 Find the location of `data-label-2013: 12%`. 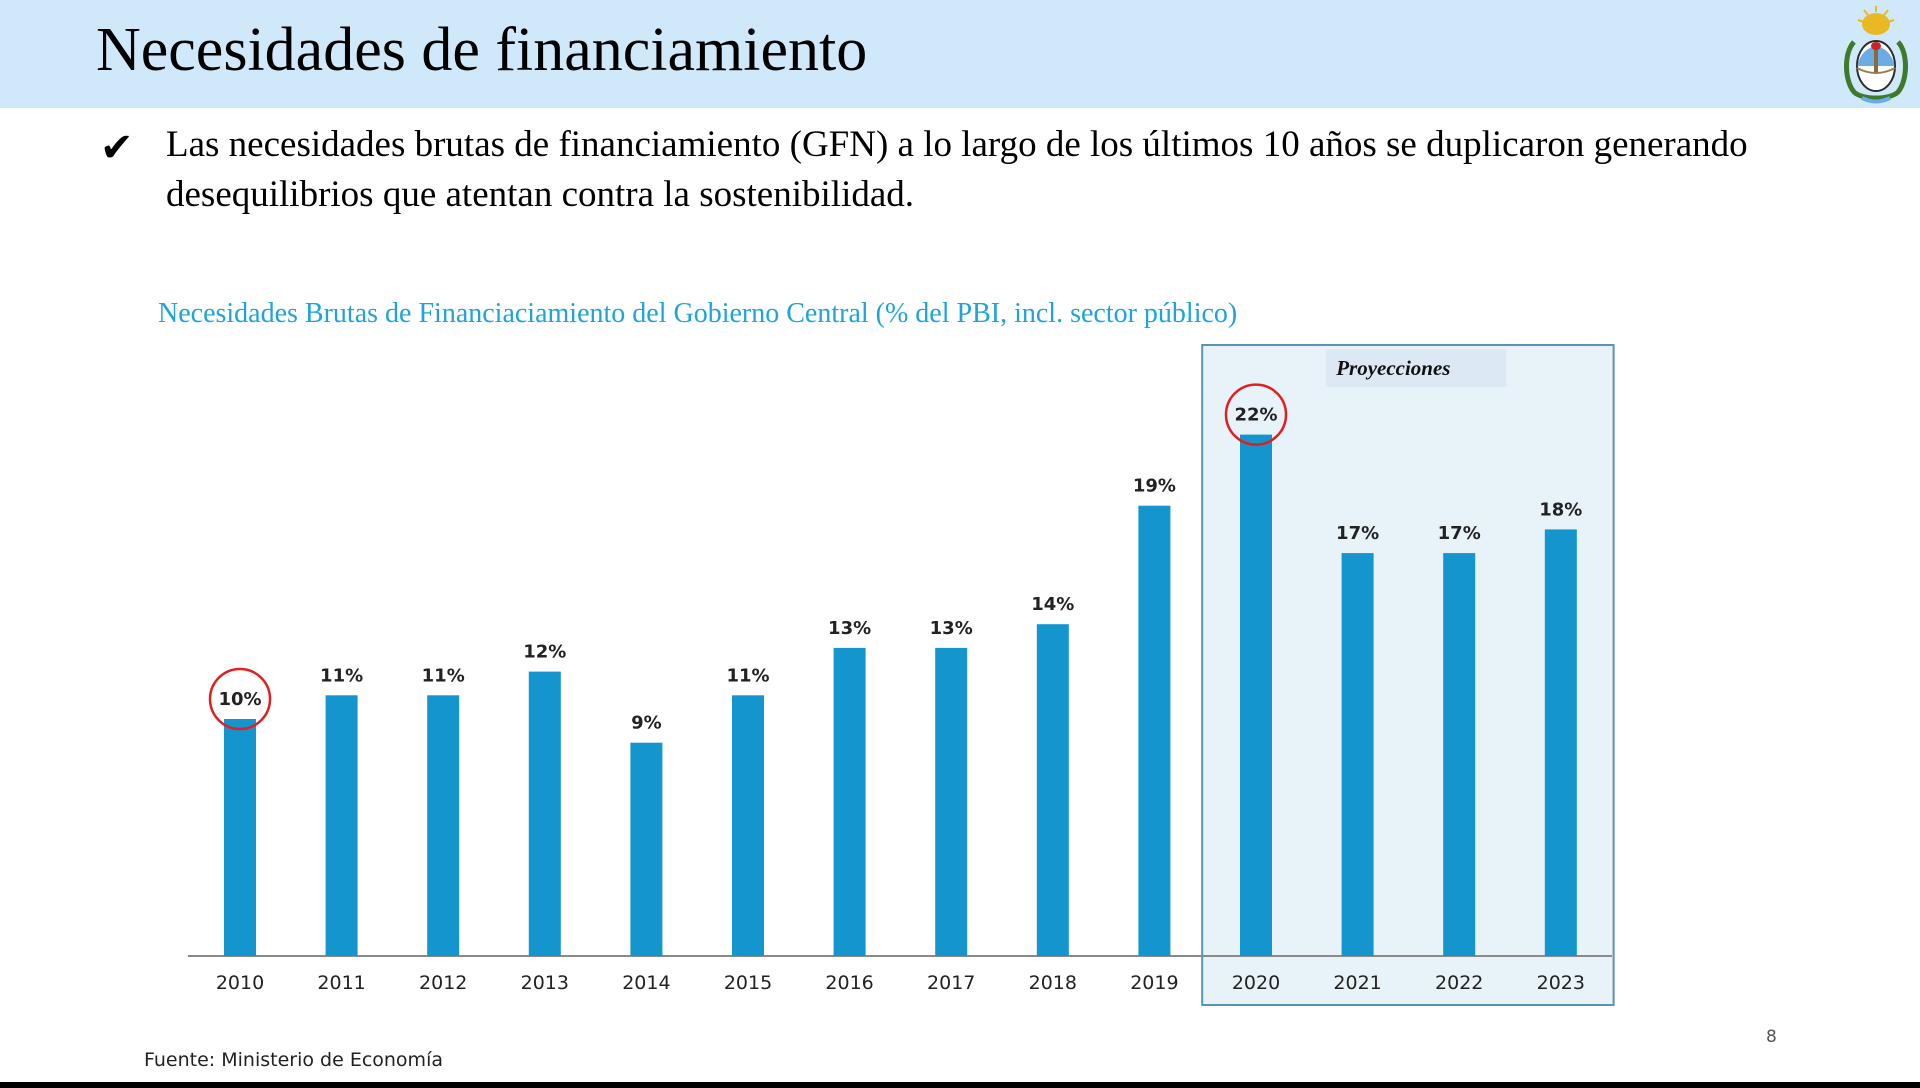

data-label-2013: 12% is located at coordinates (544, 652).